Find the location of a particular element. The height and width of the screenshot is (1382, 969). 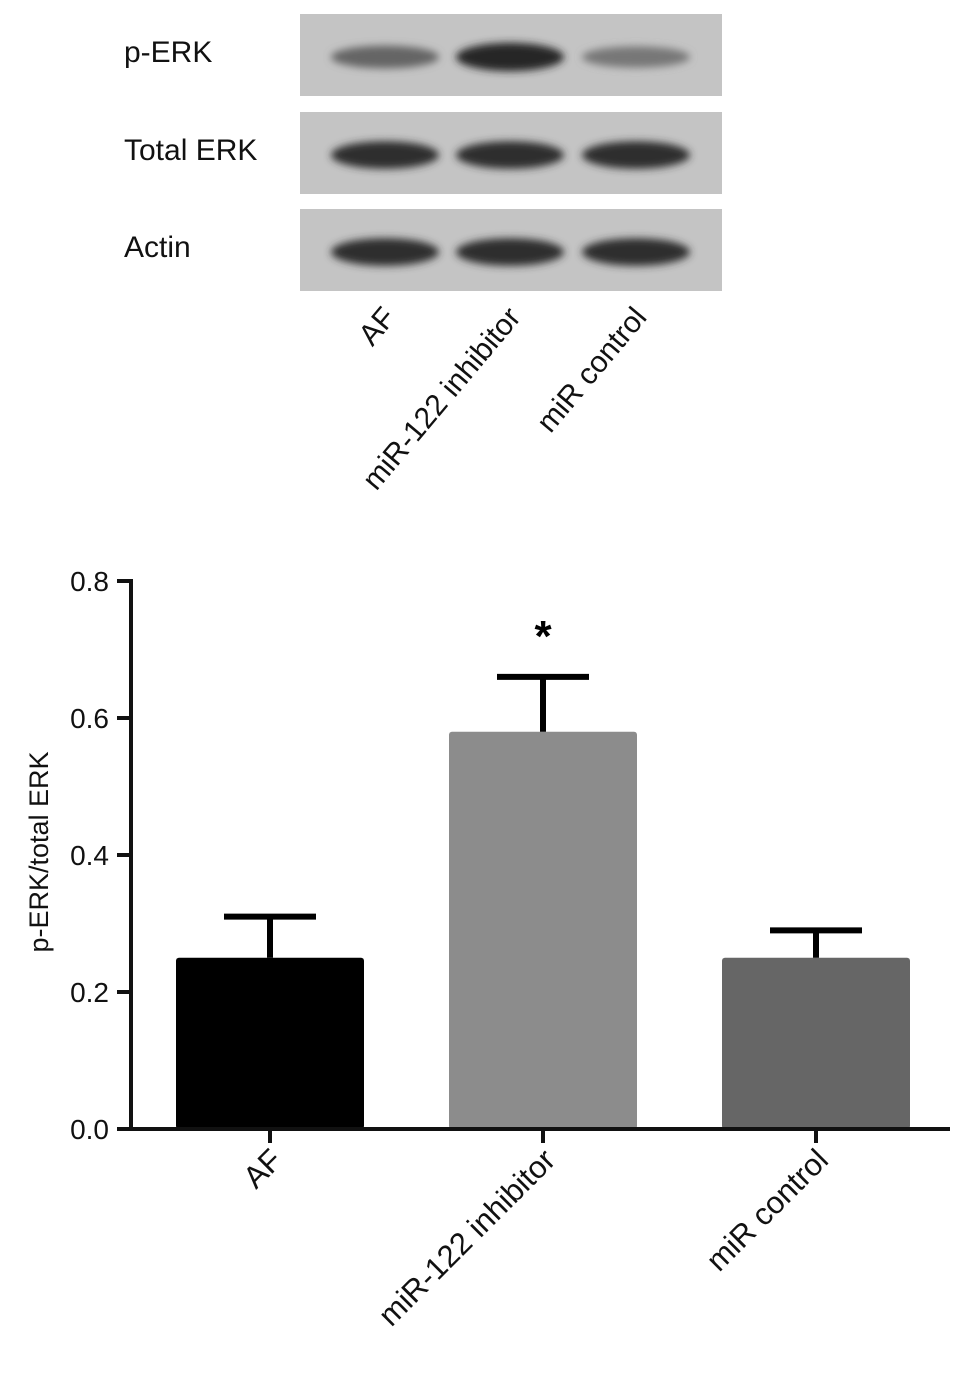

x-tick-label: miR-122 inhibitor is located at coordinates (467, 1237).